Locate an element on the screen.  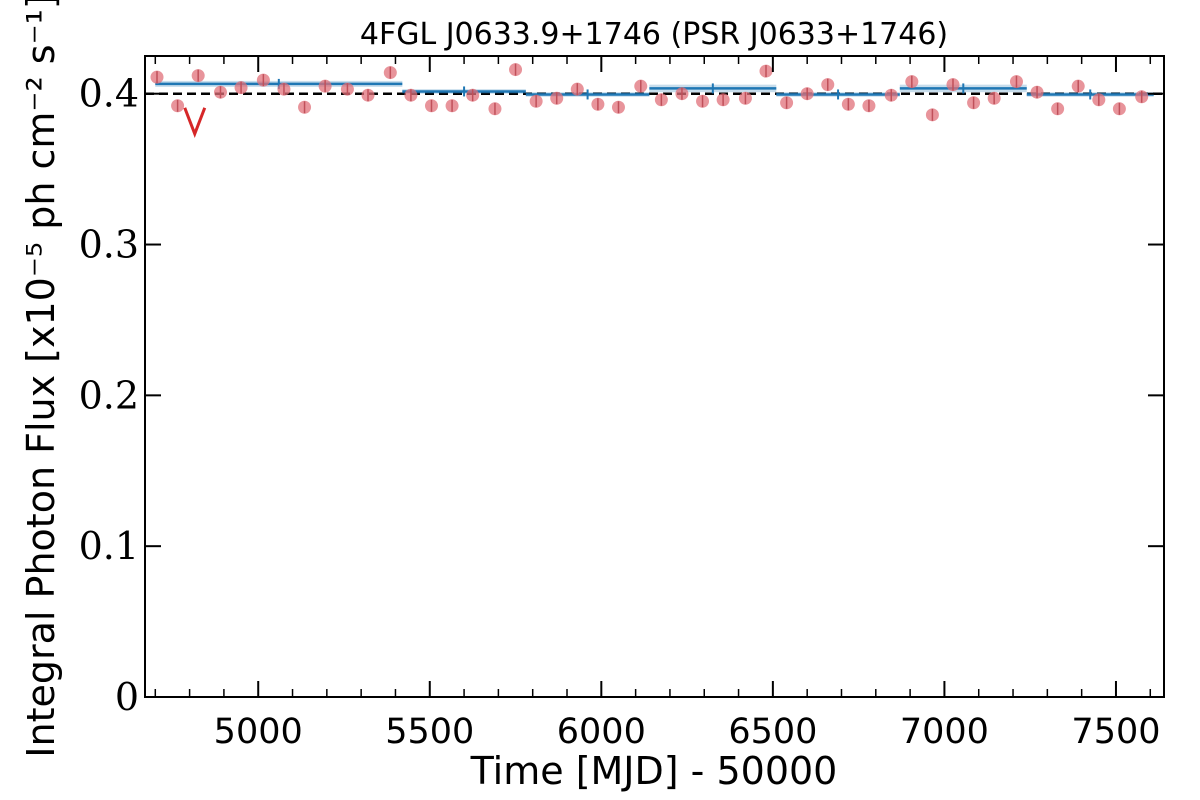
bayesian-blocks is located at coordinates (654, 89).